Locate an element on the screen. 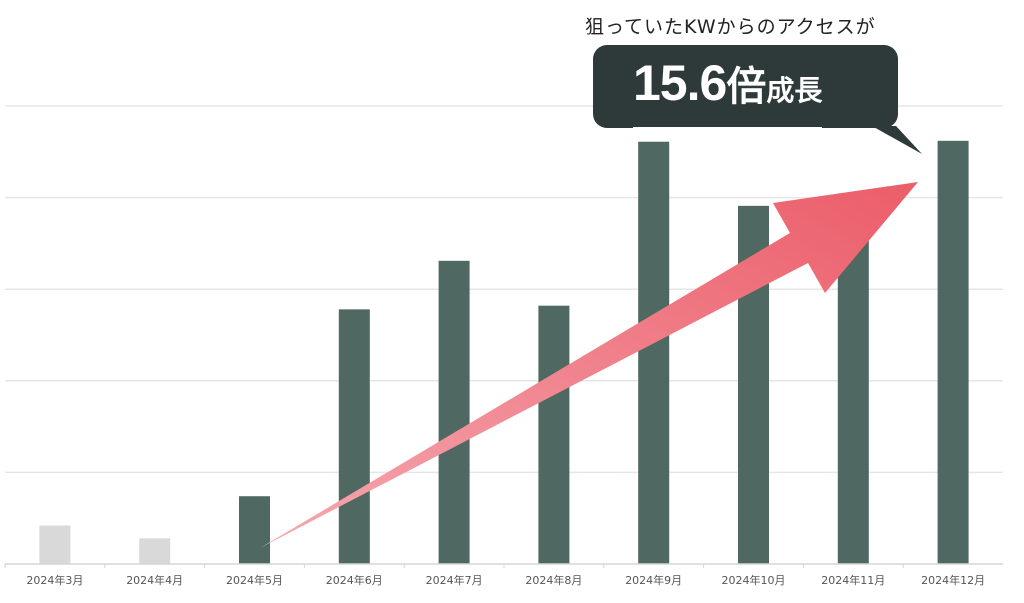  x-tick-label: 2024年4月 is located at coordinates (154, 580).